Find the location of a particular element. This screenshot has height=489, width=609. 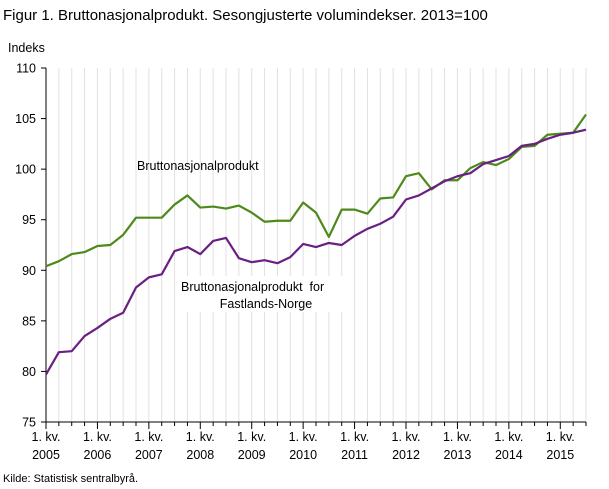

x-tick-label: 2007 is located at coordinates (149, 455).